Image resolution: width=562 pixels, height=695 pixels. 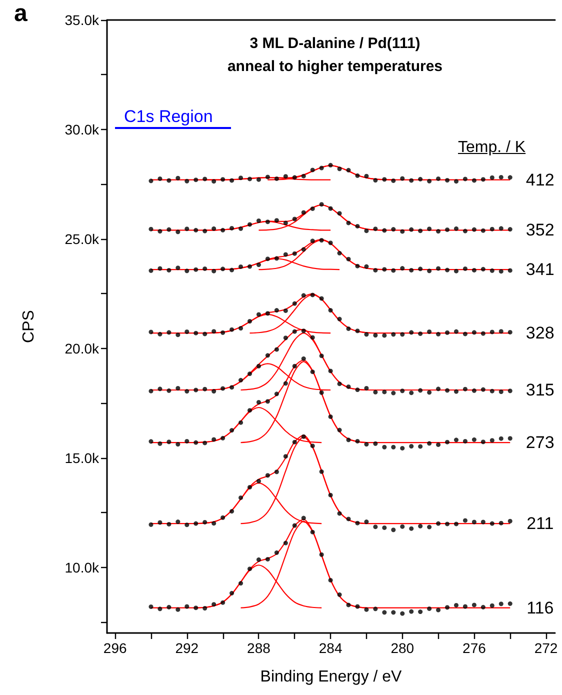 What do you see at coordinates (115, 648) in the screenshot?
I see `x-tick-label: 296` at bounding box center [115, 648].